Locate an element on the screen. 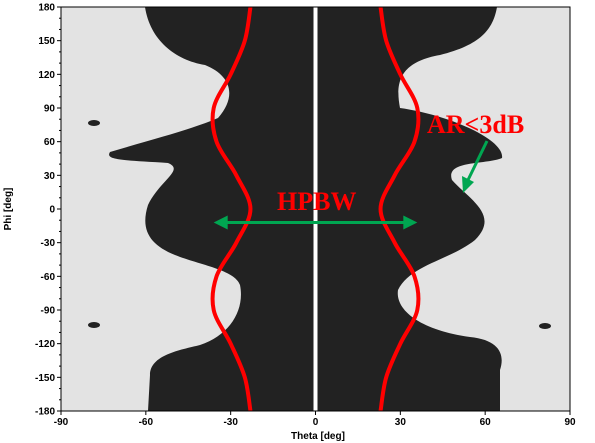 The width and height of the screenshot is (595, 443). x-tick-label: -30 is located at coordinates (230, 422).